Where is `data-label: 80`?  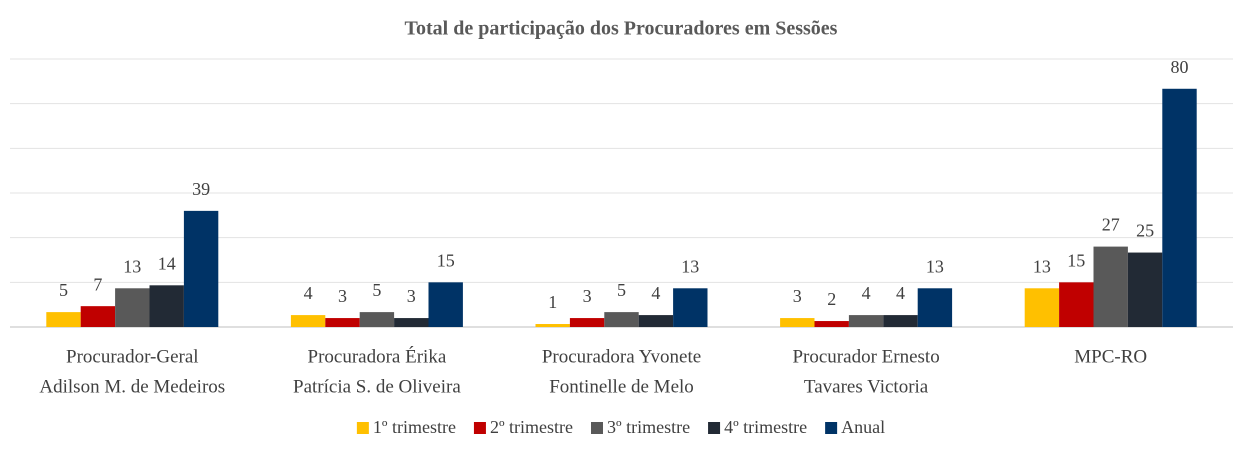 data-label: 80 is located at coordinates (1180, 67).